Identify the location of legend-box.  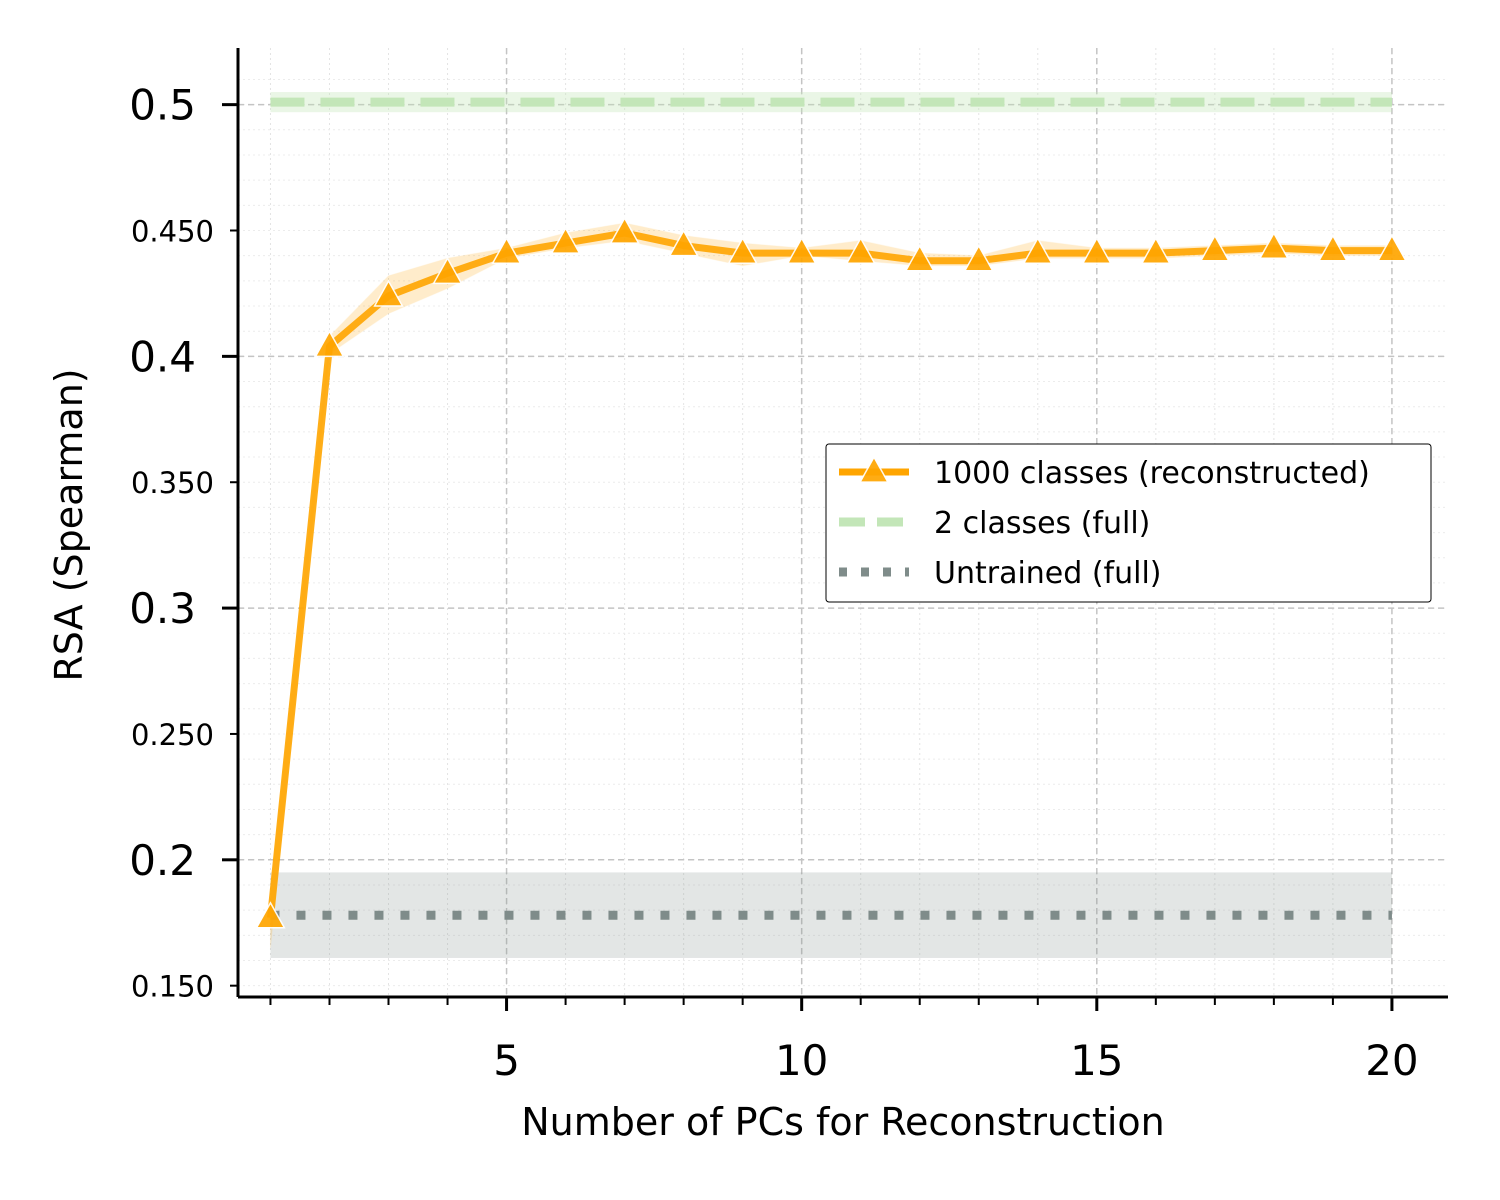
(1128, 523).